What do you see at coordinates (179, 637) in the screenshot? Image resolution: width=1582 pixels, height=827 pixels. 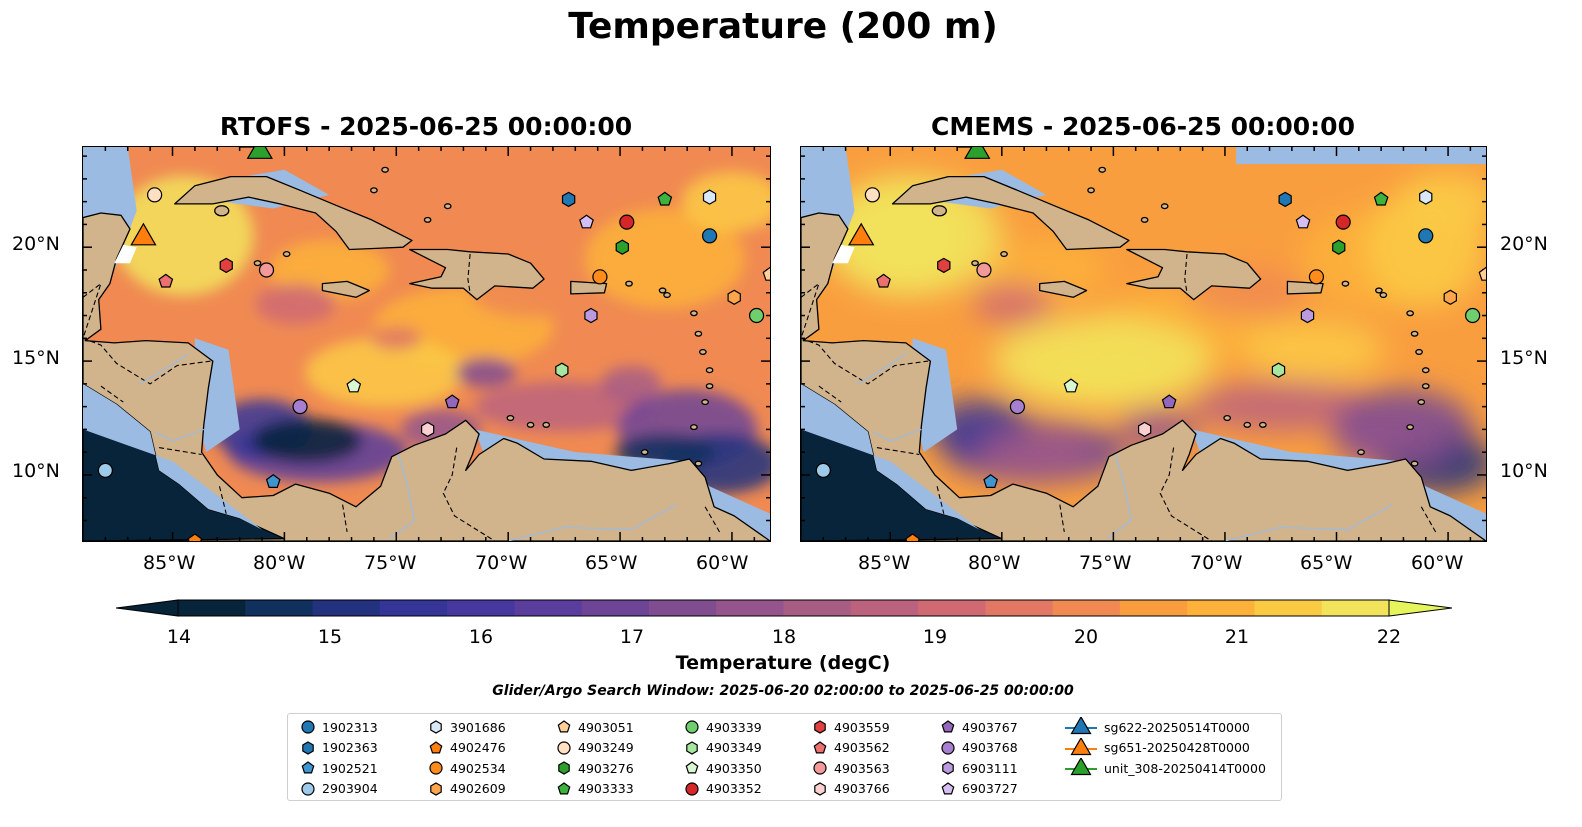 I see `colorbar-tick-label: 14` at bounding box center [179, 637].